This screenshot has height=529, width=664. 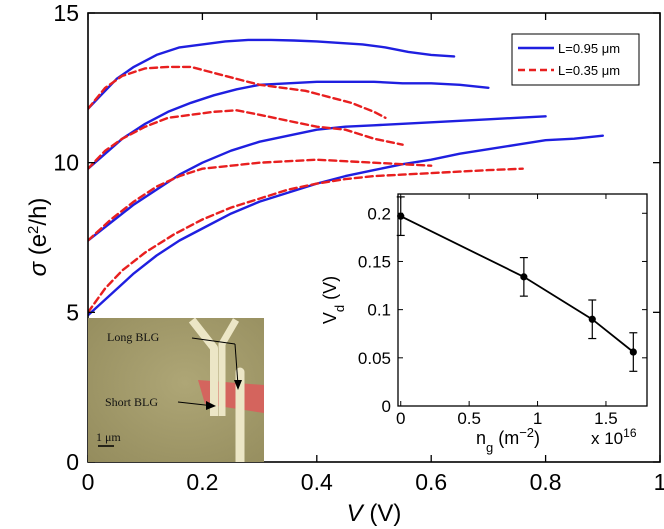 What do you see at coordinates (317, 482) in the screenshot?
I see `x-tick-label: 0.4` at bounding box center [317, 482].